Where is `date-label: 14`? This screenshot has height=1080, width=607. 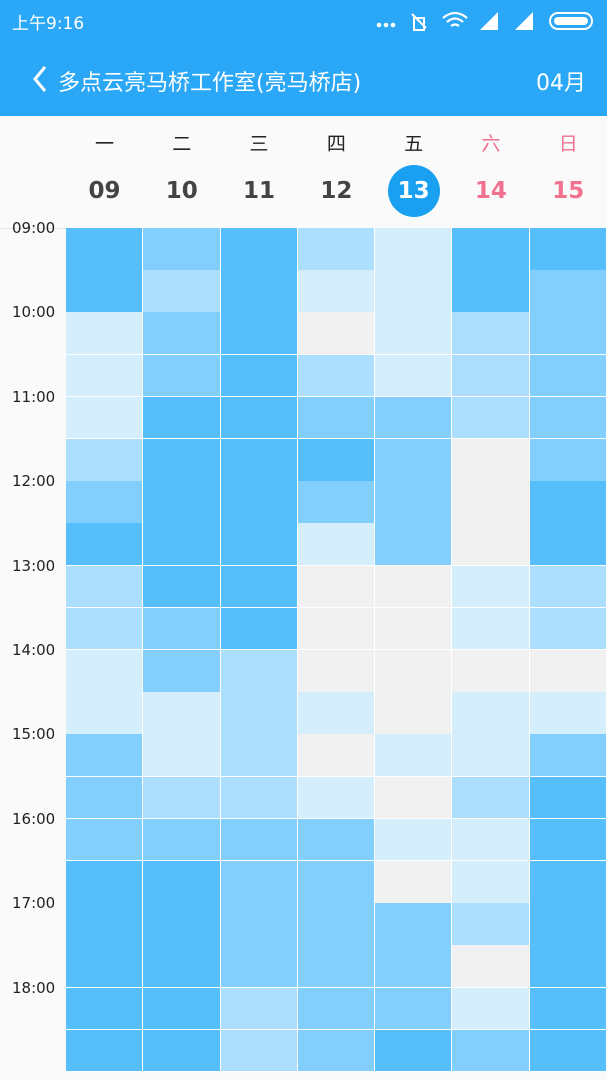
date-label: 14 is located at coordinates (490, 191).